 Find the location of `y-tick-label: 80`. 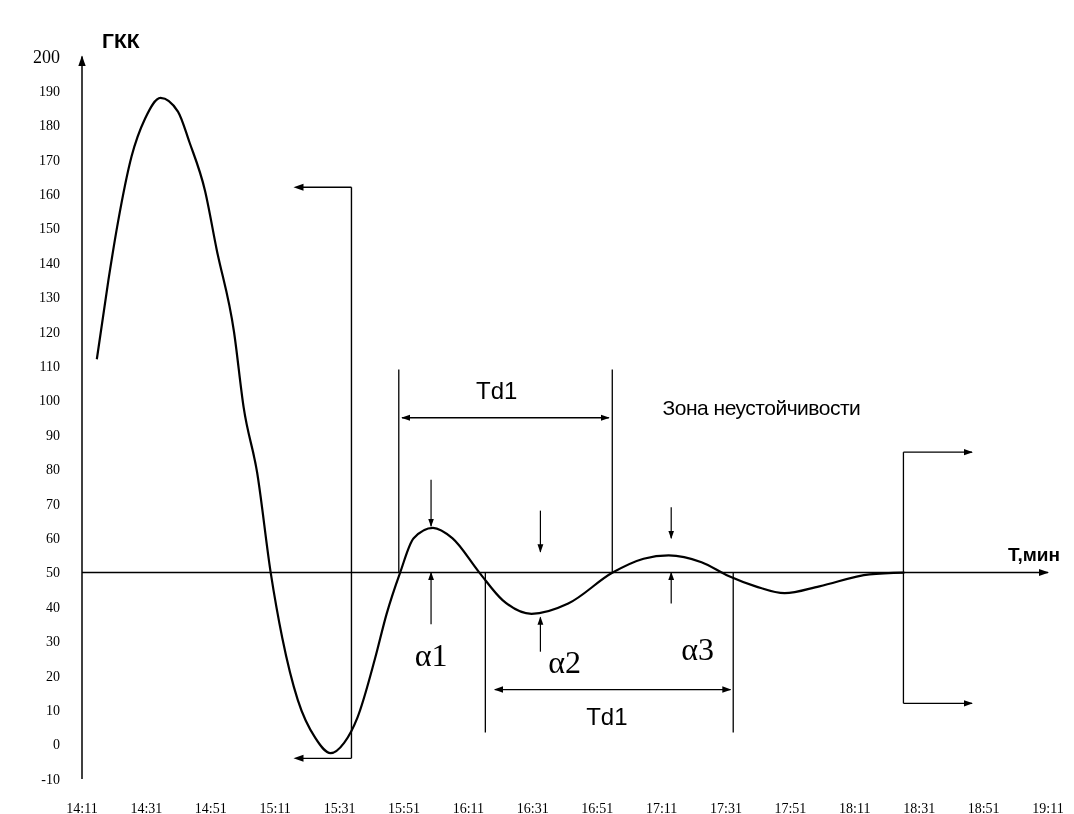

y-tick-label: 80 is located at coordinates (53, 470).